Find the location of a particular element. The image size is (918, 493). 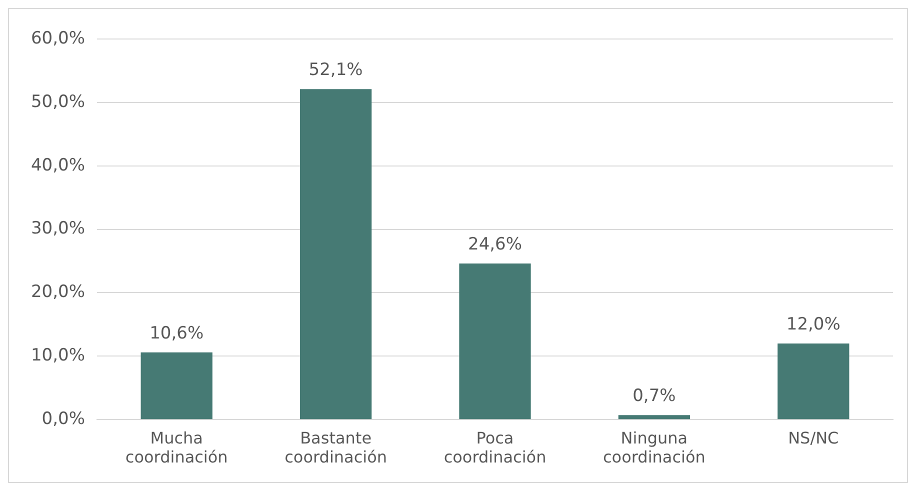

data-label: 10,6% is located at coordinates (177, 333).